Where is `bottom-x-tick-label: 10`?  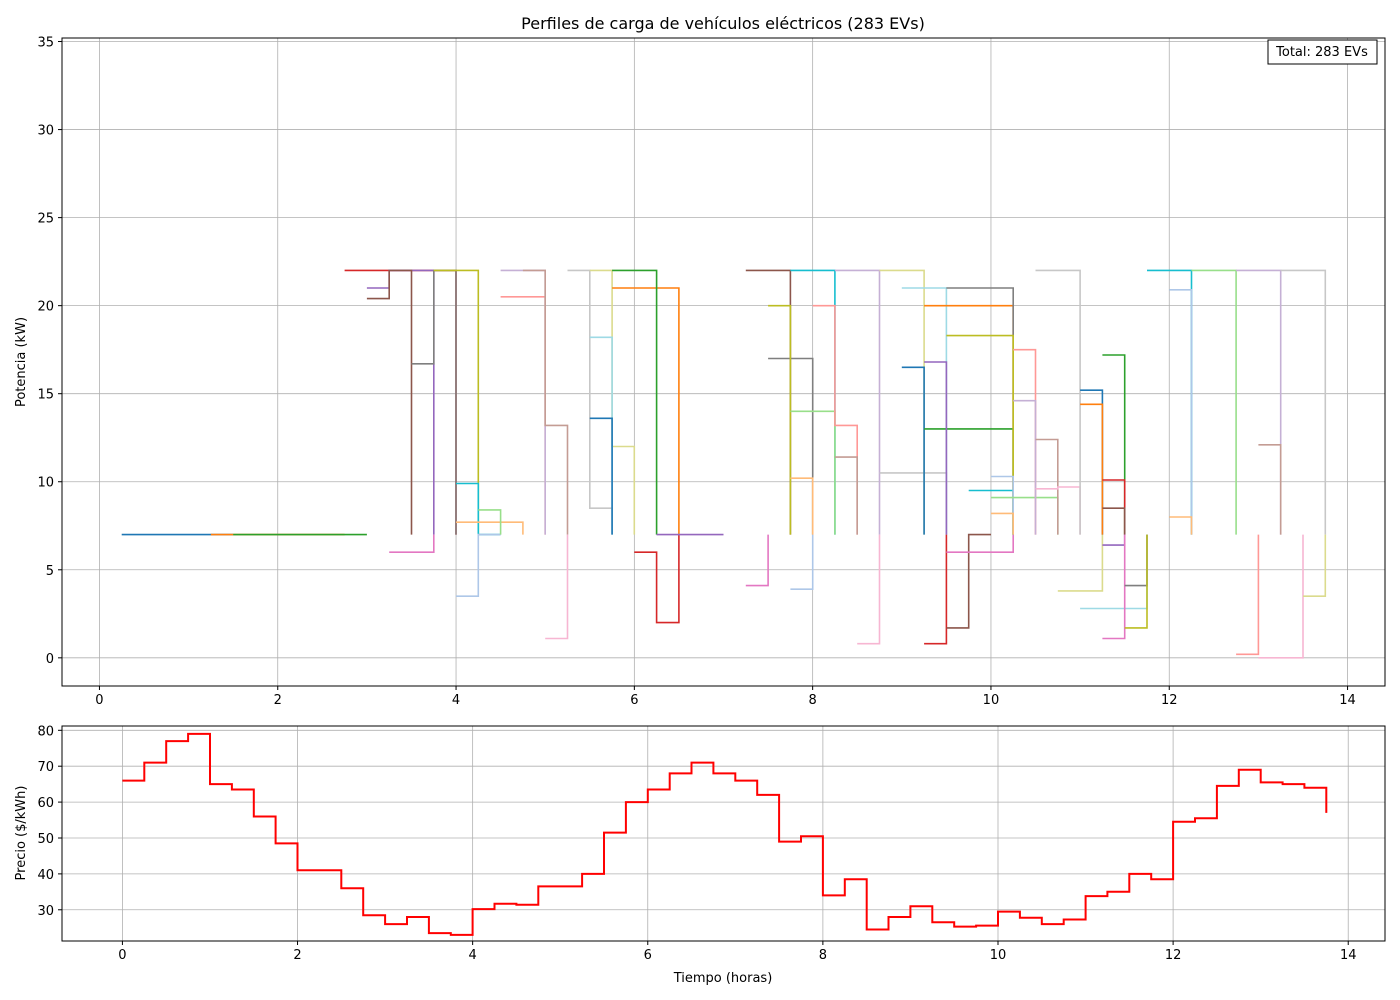
bottom-x-tick-label: 10 is located at coordinates (998, 955).